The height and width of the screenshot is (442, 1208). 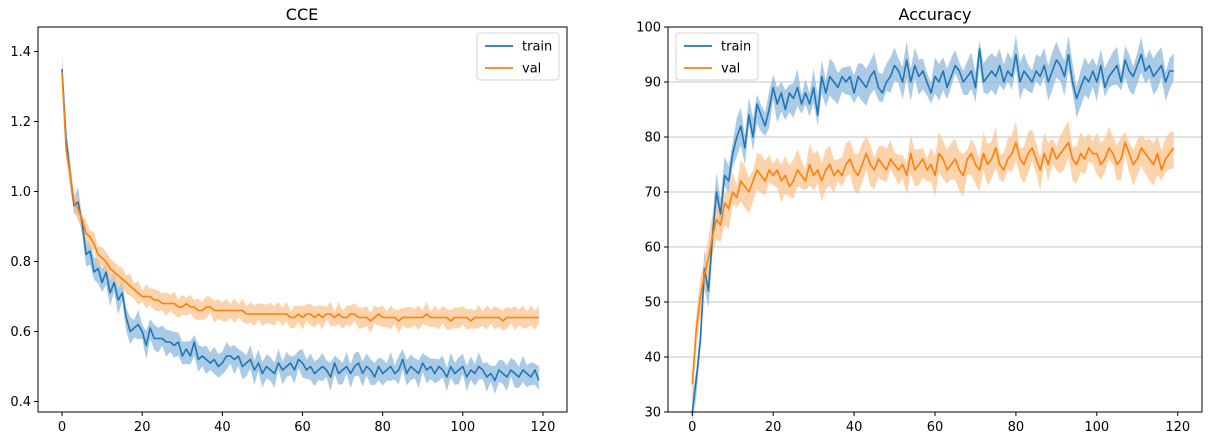 I want to click on chart-title: CCE, so click(x=302, y=14).